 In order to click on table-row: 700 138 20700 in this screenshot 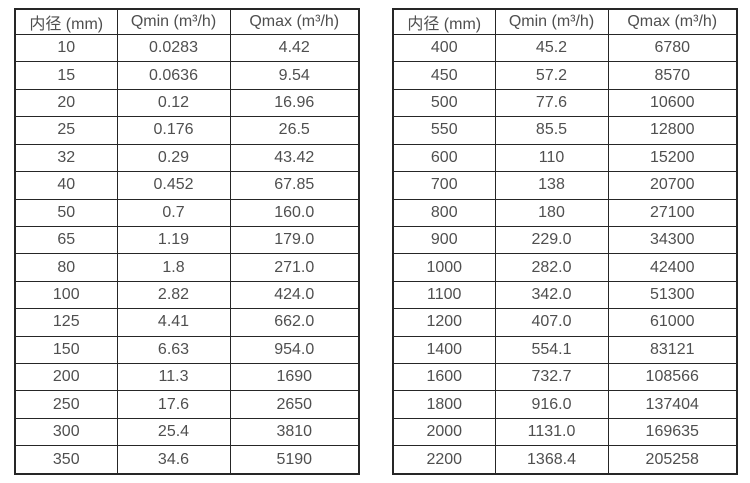, I will do `click(565, 185)`.